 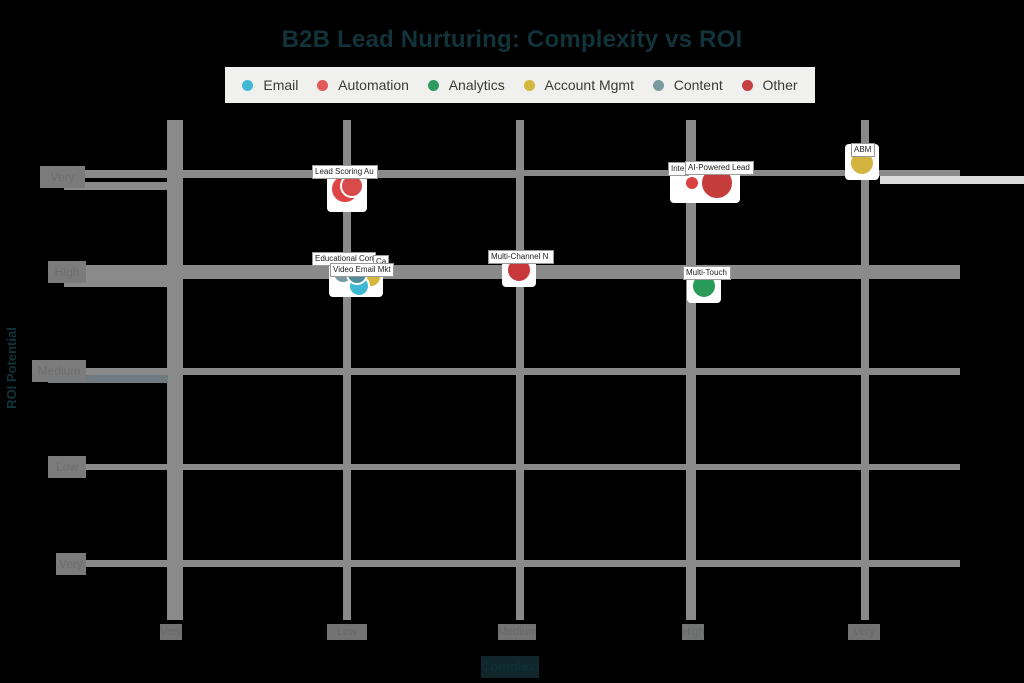 What do you see at coordinates (67, 467) in the screenshot?
I see `y-tick-label: Low` at bounding box center [67, 467].